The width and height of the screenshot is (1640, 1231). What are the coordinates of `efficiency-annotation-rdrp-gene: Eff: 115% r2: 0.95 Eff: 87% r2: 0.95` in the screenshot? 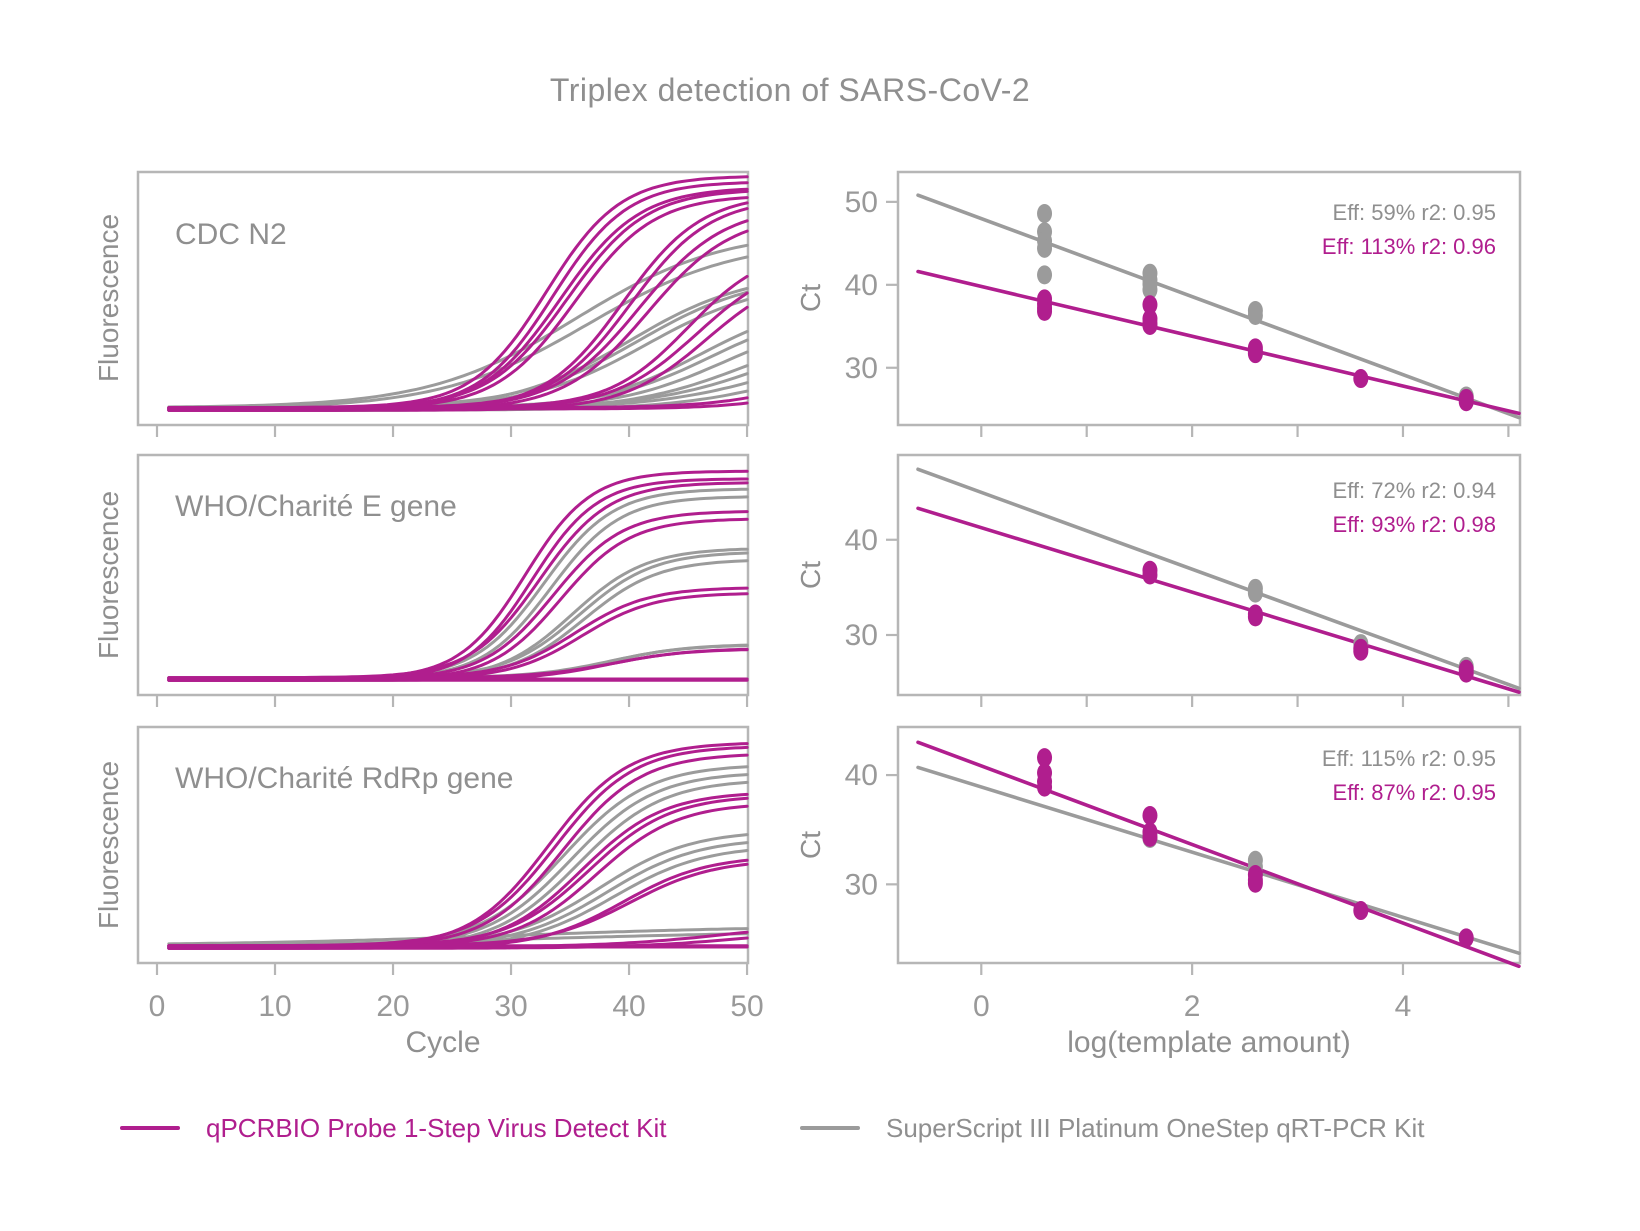 It's located at (1238, 776).